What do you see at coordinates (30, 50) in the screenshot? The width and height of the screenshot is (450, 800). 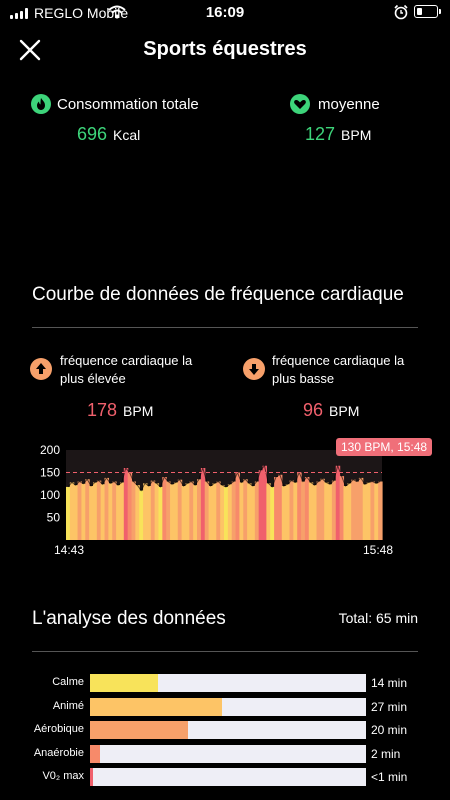 I see `close-icon` at bounding box center [30, 50].